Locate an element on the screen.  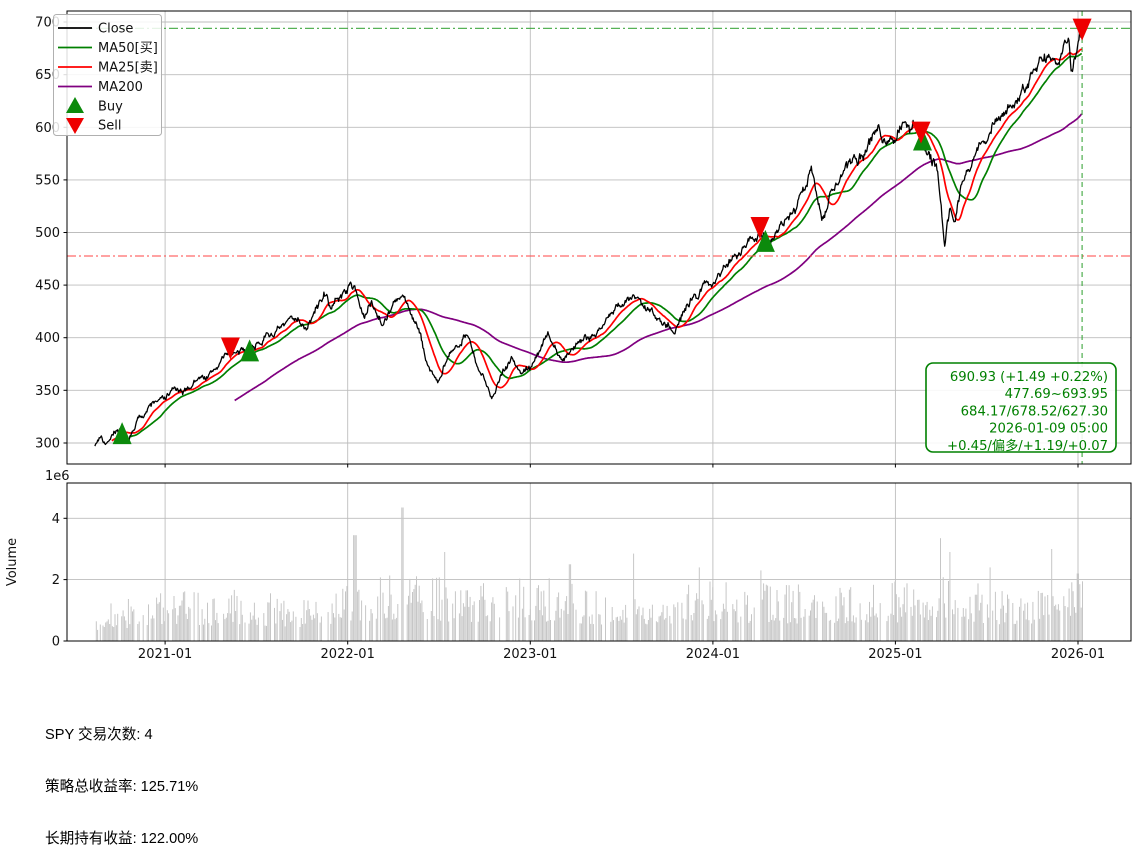
legend-label: Buy is located at coordinates (110, 107).